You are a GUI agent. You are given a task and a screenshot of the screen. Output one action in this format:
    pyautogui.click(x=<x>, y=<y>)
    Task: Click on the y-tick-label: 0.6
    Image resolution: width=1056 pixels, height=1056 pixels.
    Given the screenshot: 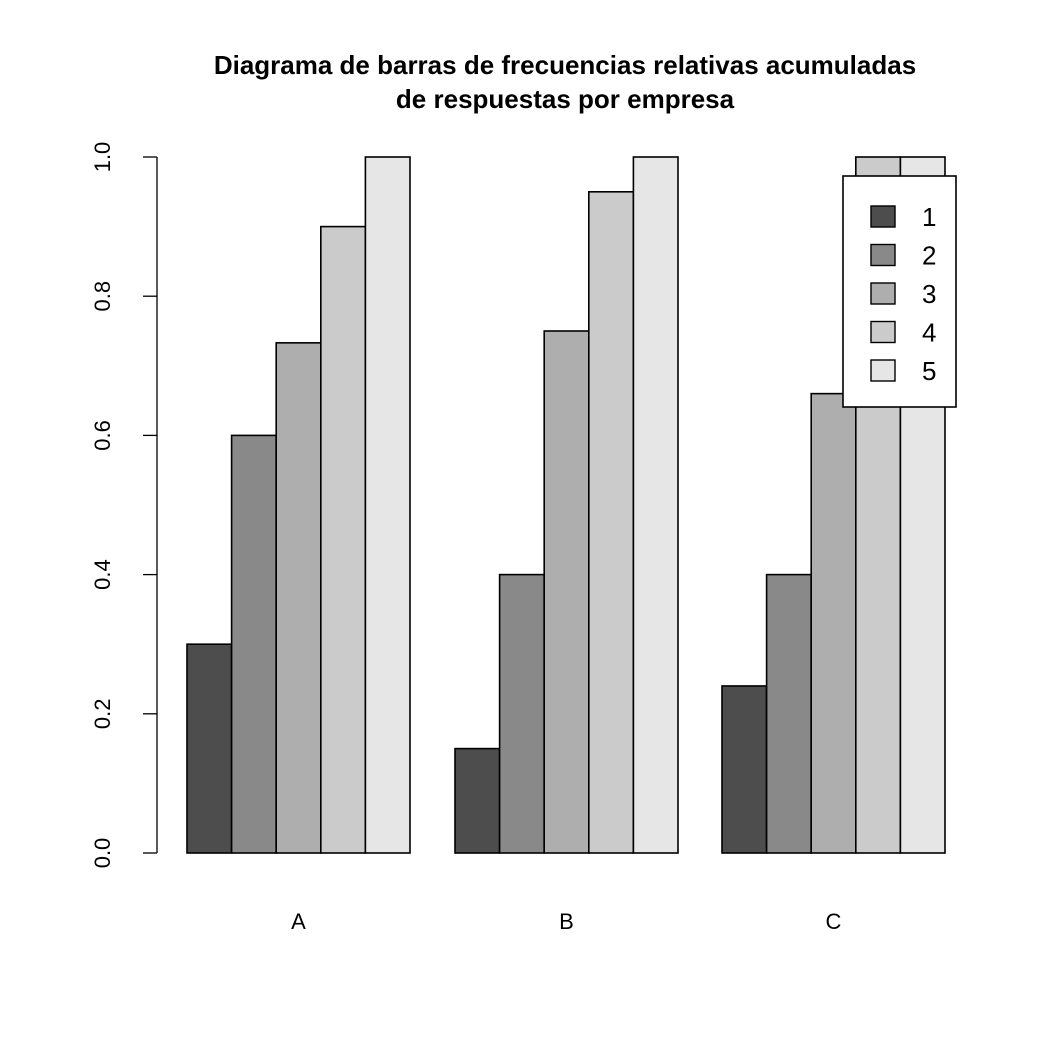 What is the action you would take?
    pyautogui.click(x=102, y=435)
    